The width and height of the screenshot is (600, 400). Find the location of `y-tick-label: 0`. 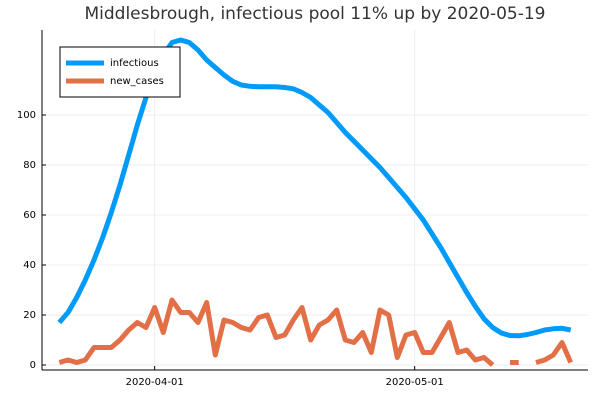

y-tick-label: 0 is located at coordinates (33, 365).